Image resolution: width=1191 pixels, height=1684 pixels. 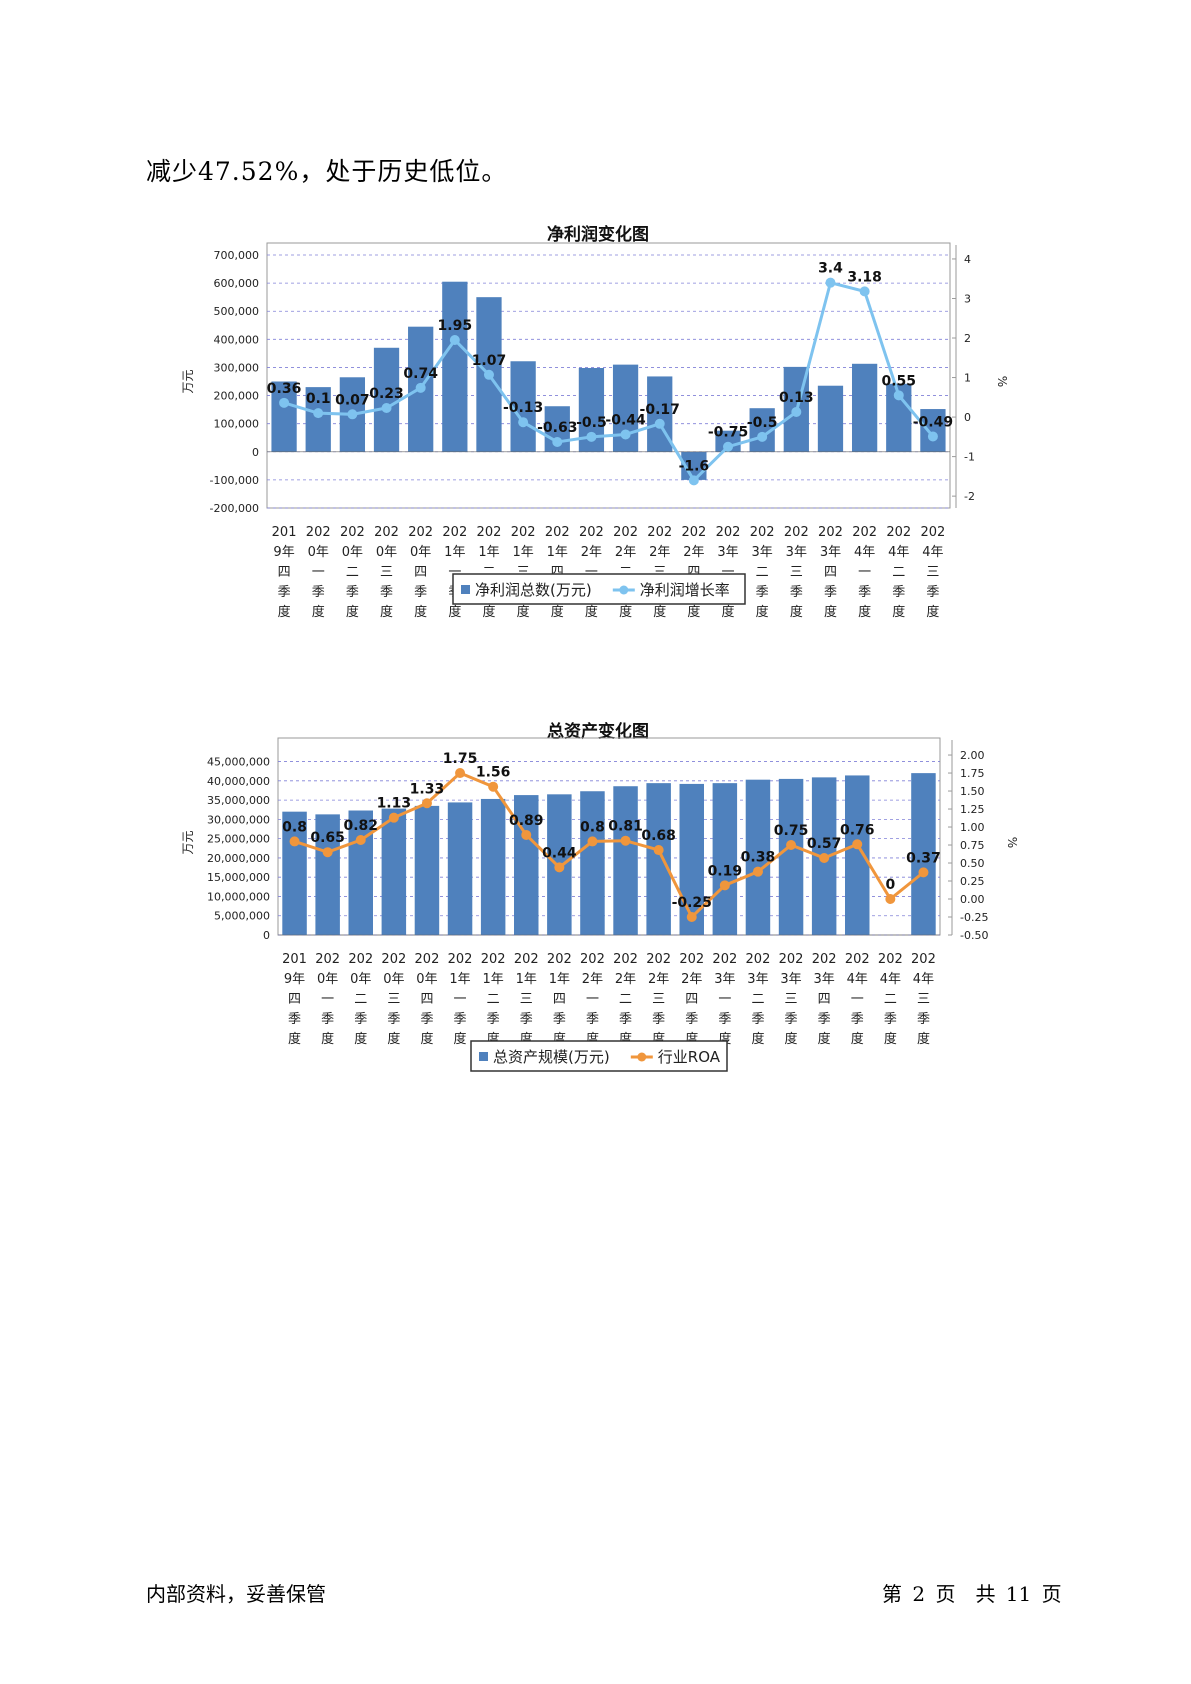 I want to click on legend-line-label: 行业ROA, so click(x=689, y=1057).